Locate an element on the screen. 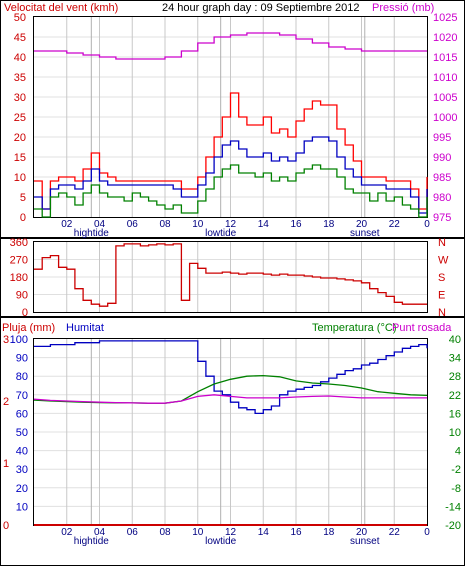 This screenshot has height=566, width=465. direction-tick: 0 is located at coordinates (25, 313).